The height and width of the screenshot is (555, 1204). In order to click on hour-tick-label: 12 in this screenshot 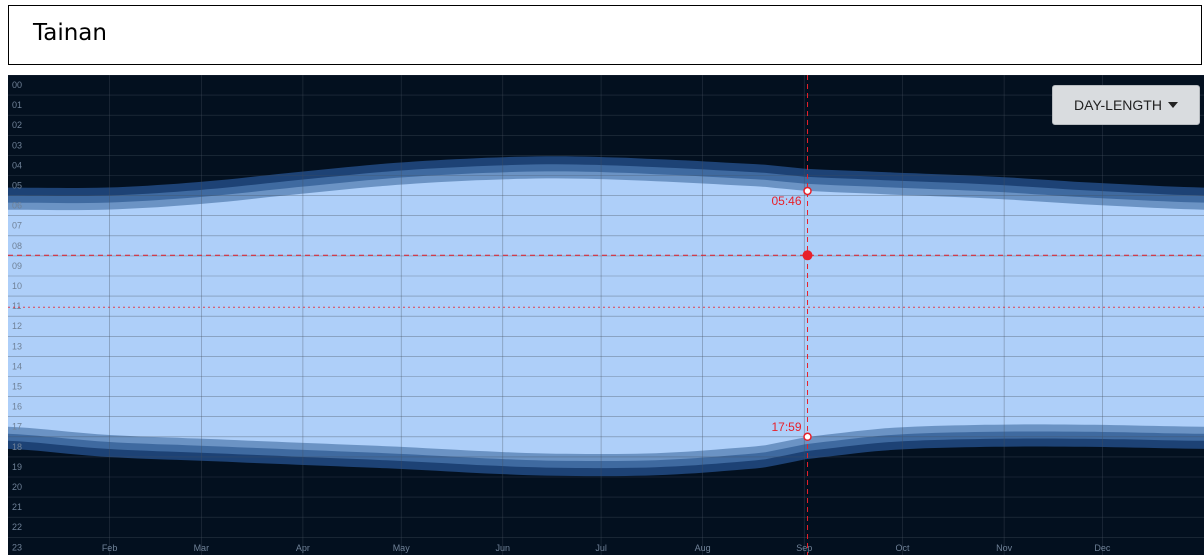, I will do `click(17, 326)`.